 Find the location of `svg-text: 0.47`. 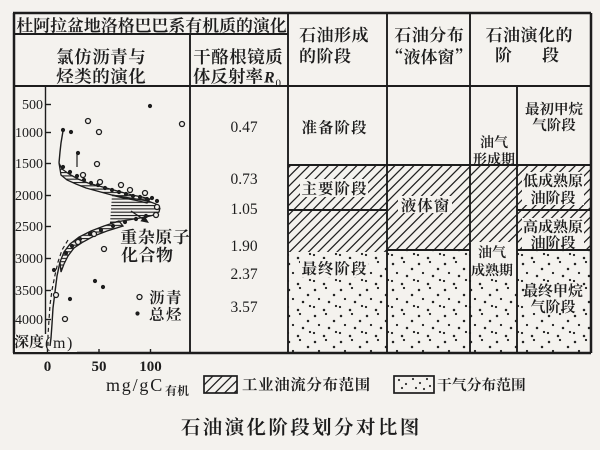

svg-text: 0.47 is located at coordinates (243, 127).